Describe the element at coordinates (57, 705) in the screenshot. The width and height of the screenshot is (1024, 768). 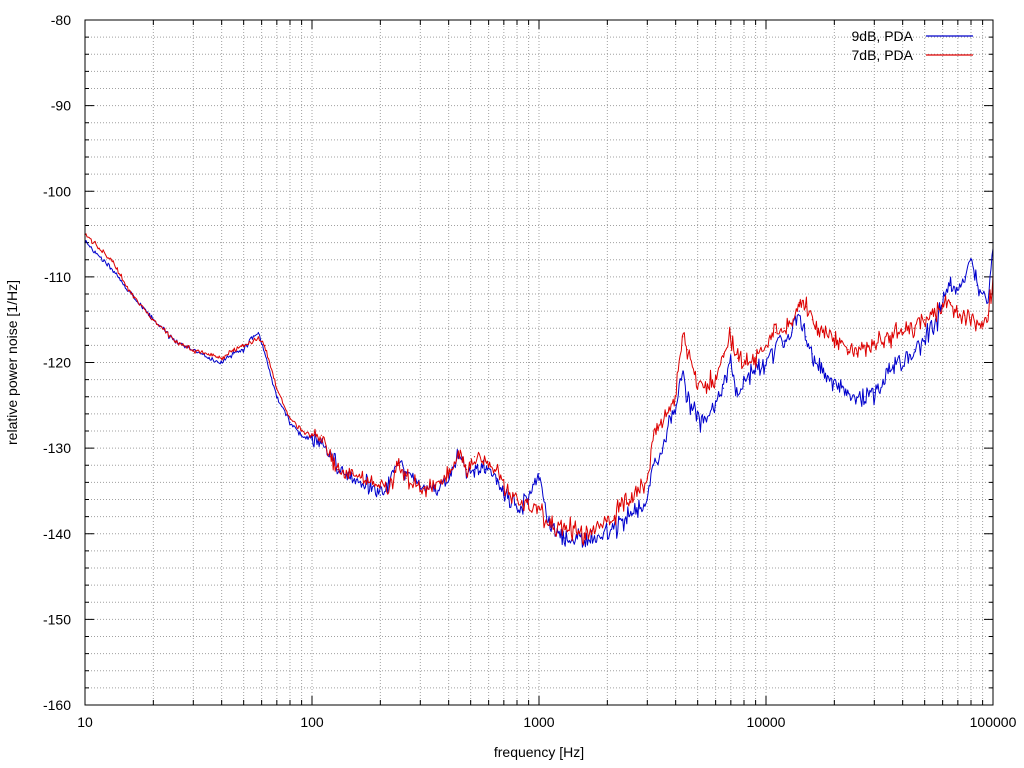
I see `y-tick-label: -160` at that location.